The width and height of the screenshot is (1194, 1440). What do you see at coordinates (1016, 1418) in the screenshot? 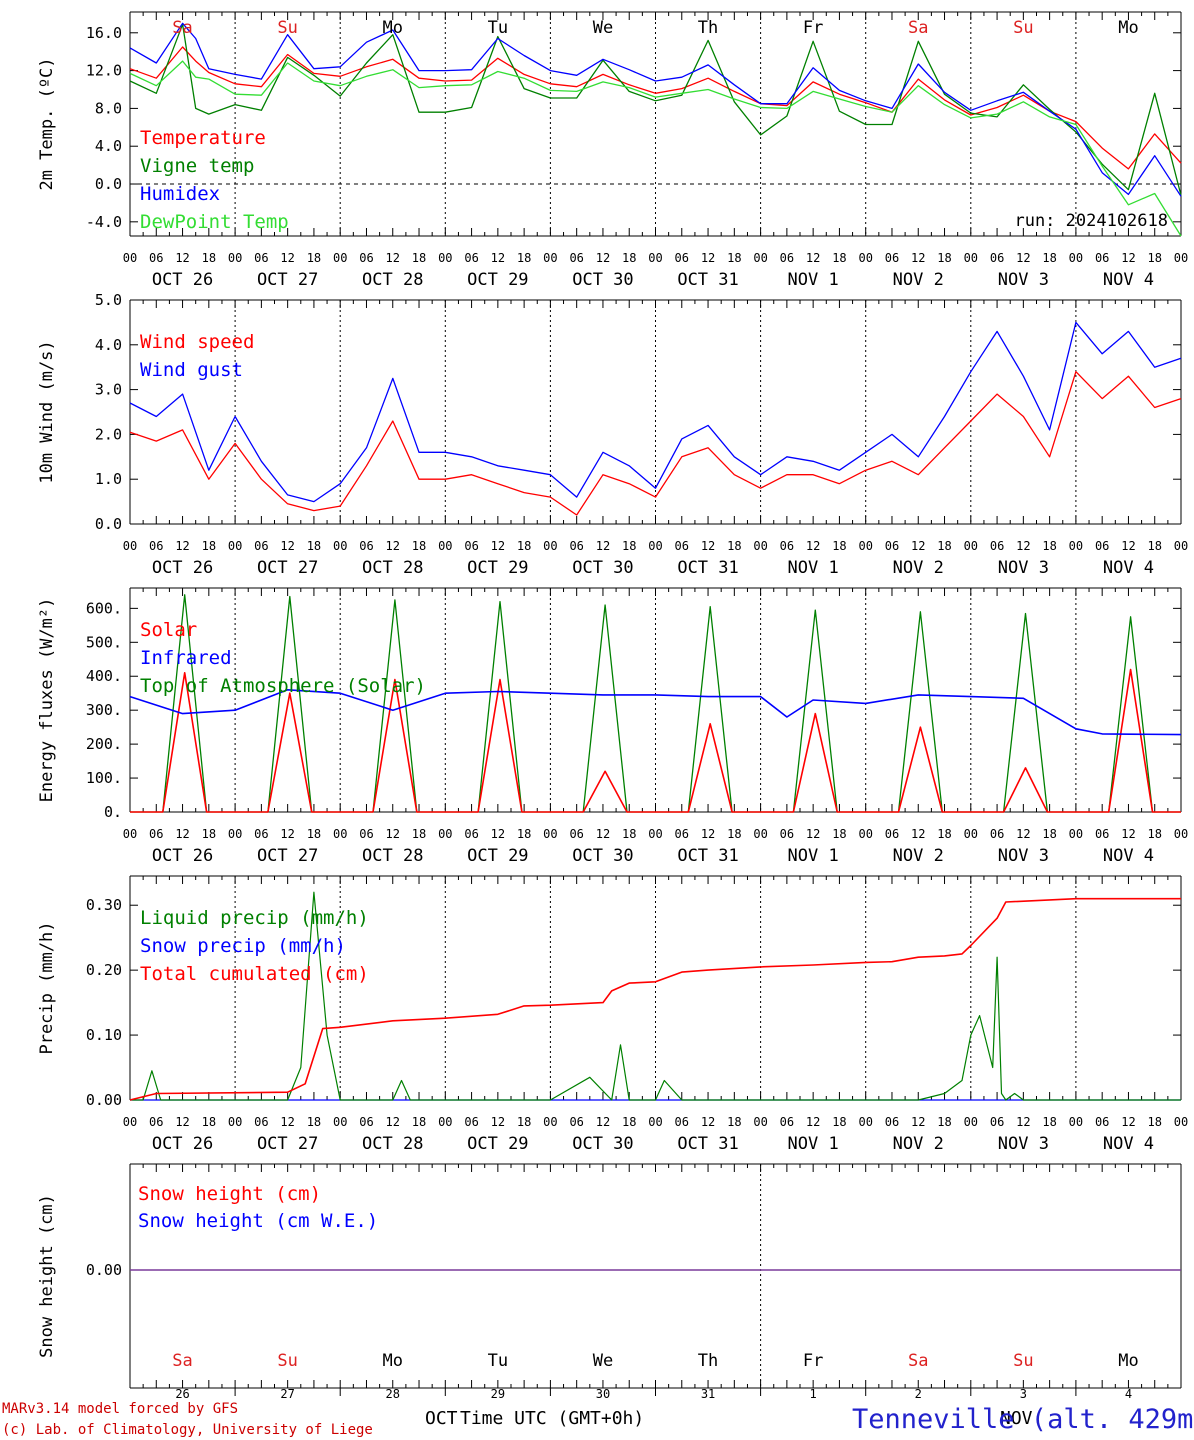
I see `month-right-label: NOV` at bounding box center [1016, 1418].